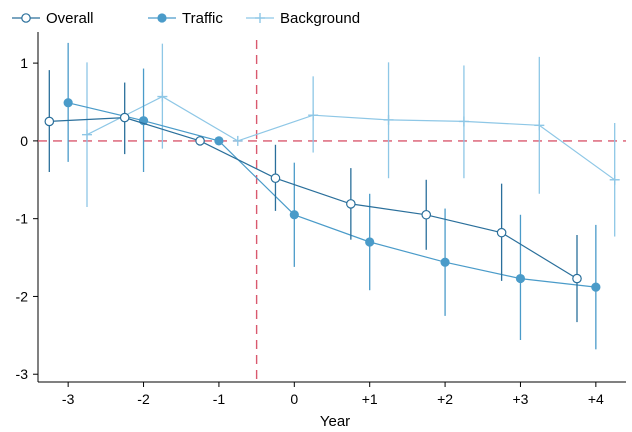  Describe the element at coordinates (22, 219) in the screenshot. I see `y-tick-label: -1` at that location.